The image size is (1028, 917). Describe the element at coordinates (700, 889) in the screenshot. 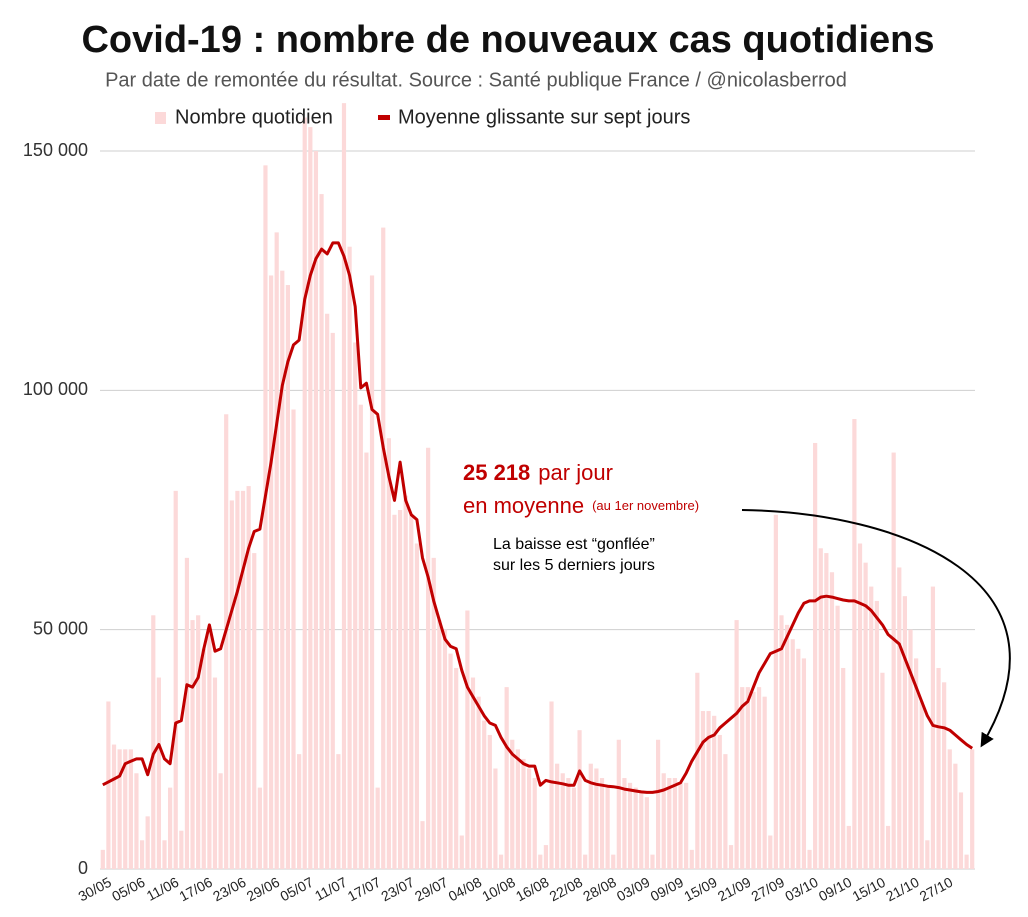

I see `x-tick-label: 15/09` at that location.